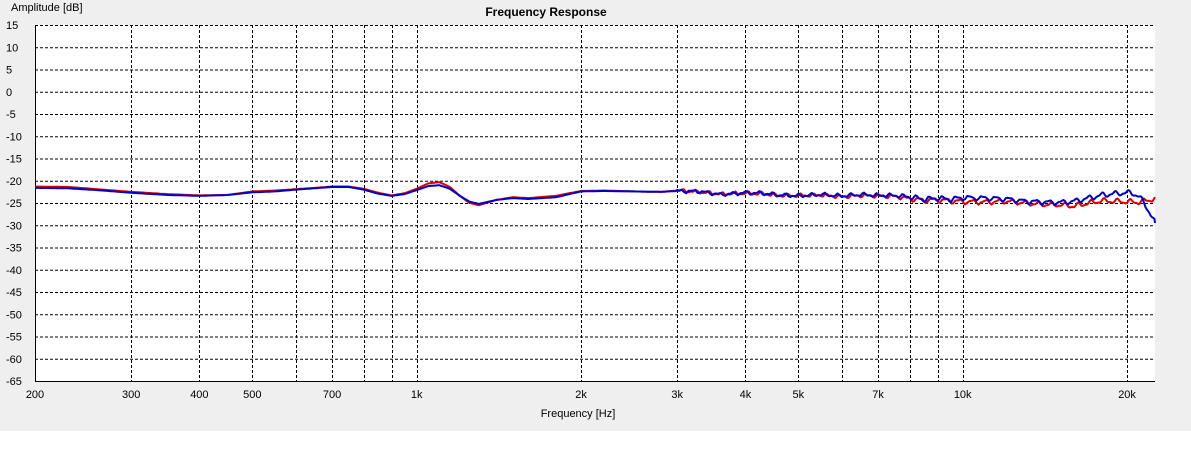 This screenshot has height=450, width=1191. I want to click on y-tick-label: -55, so click(14, 338).